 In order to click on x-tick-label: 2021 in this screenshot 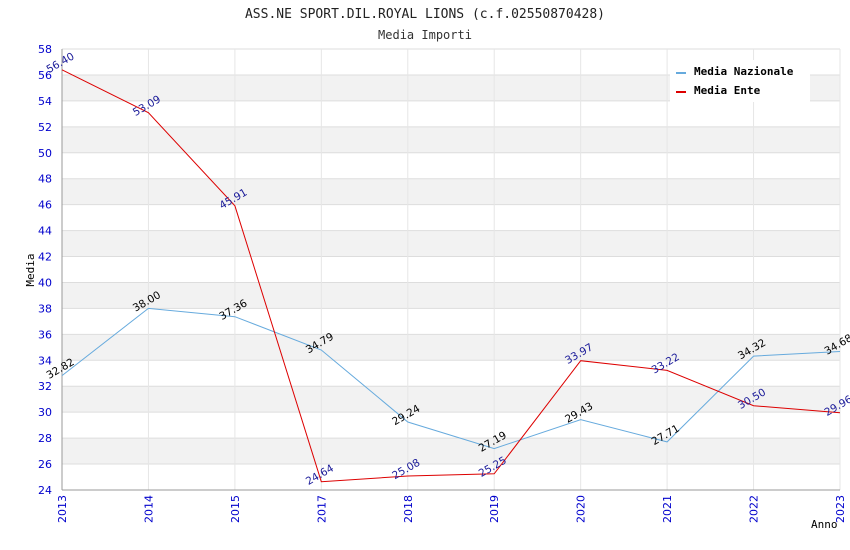, I will do `click(667, 509)`.